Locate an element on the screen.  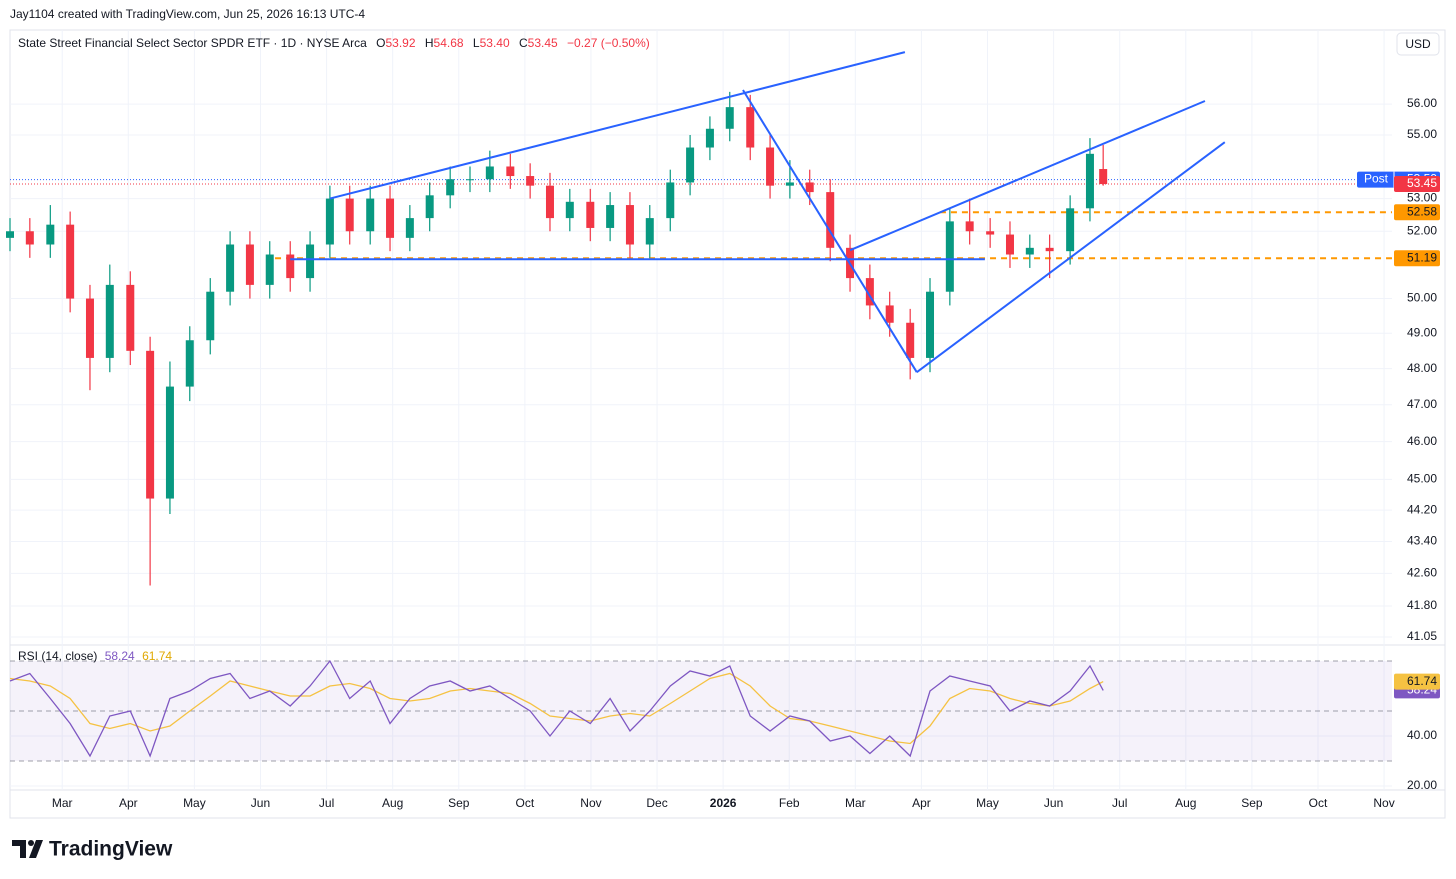
y-tick-label: 55.00 is located at coordinates (1422, 134).